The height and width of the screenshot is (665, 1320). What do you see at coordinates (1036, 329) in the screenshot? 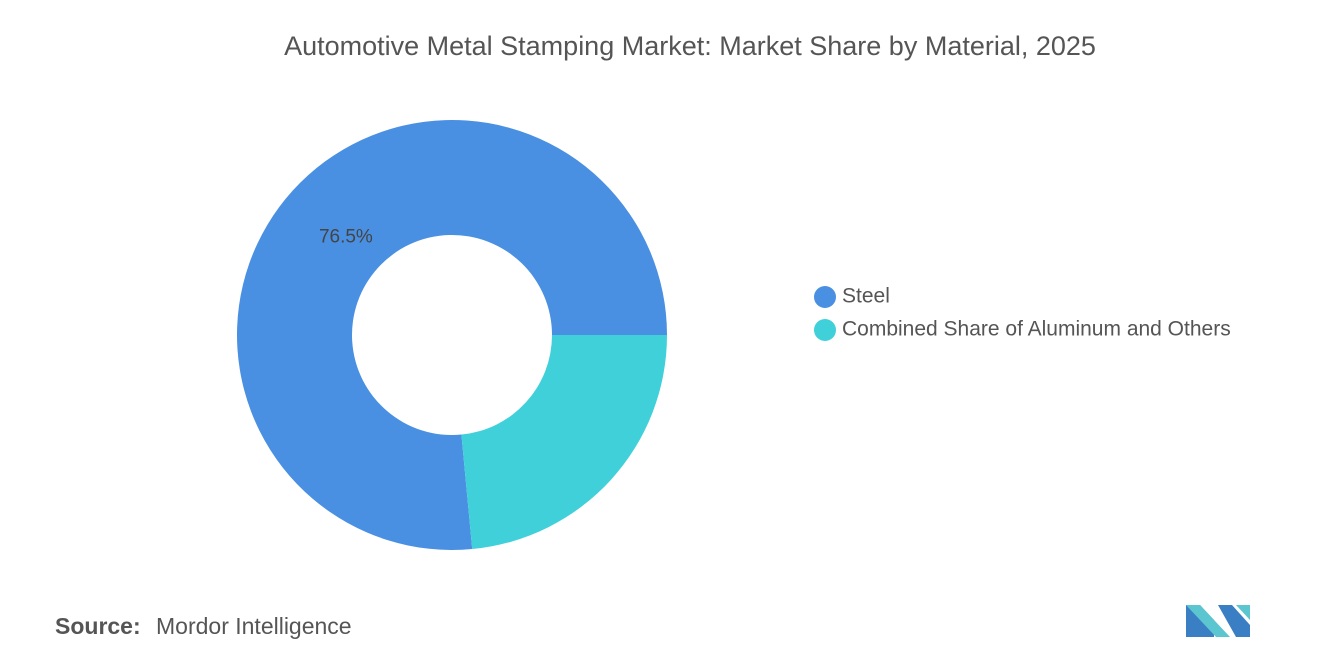
I see `legend-label: Combined Share of Aluminum and Others` at bounding box center [1036, 329].